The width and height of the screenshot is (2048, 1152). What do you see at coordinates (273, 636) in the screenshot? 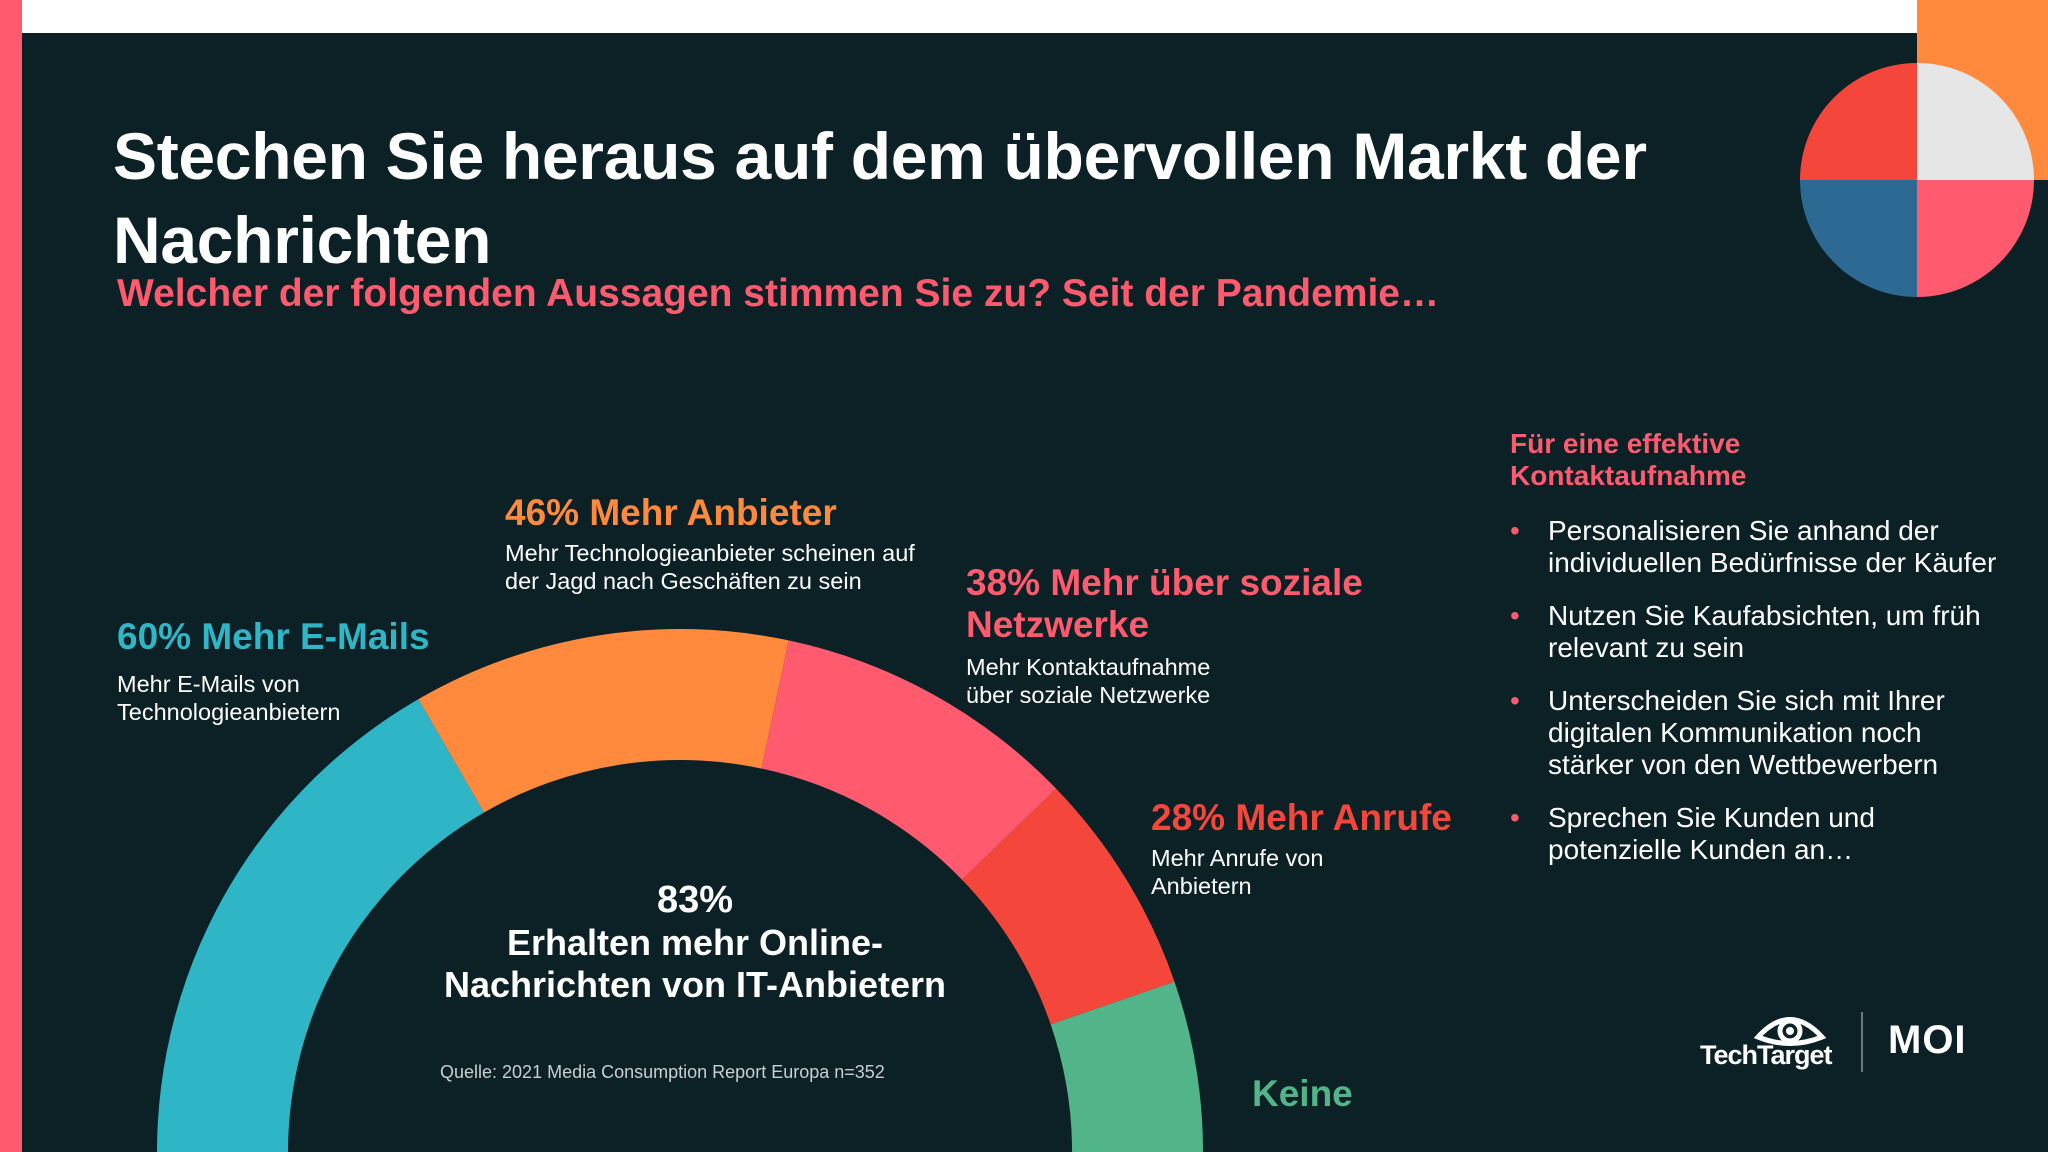
I see `segment-label-emails: 60% Mehr E-Mails` at bounding box center [273, 636].